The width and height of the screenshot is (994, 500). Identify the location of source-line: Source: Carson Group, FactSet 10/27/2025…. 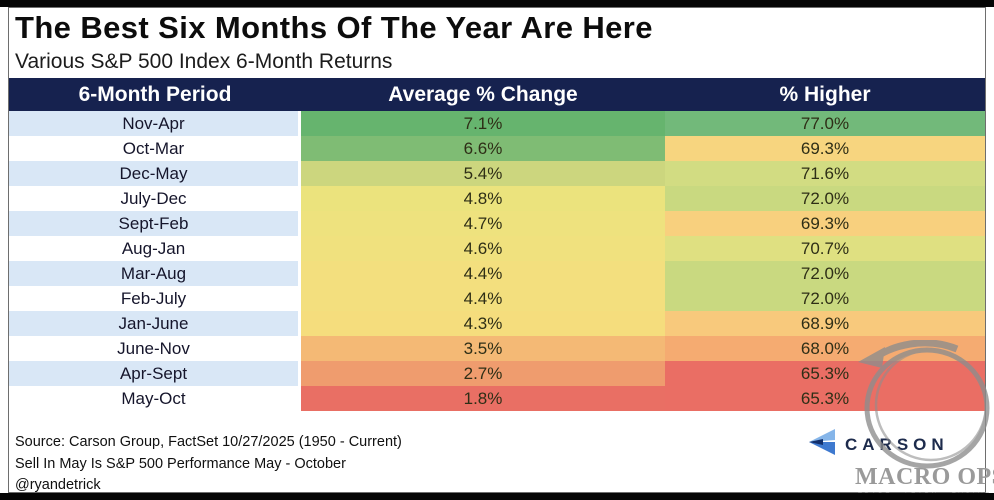
(208, 442).